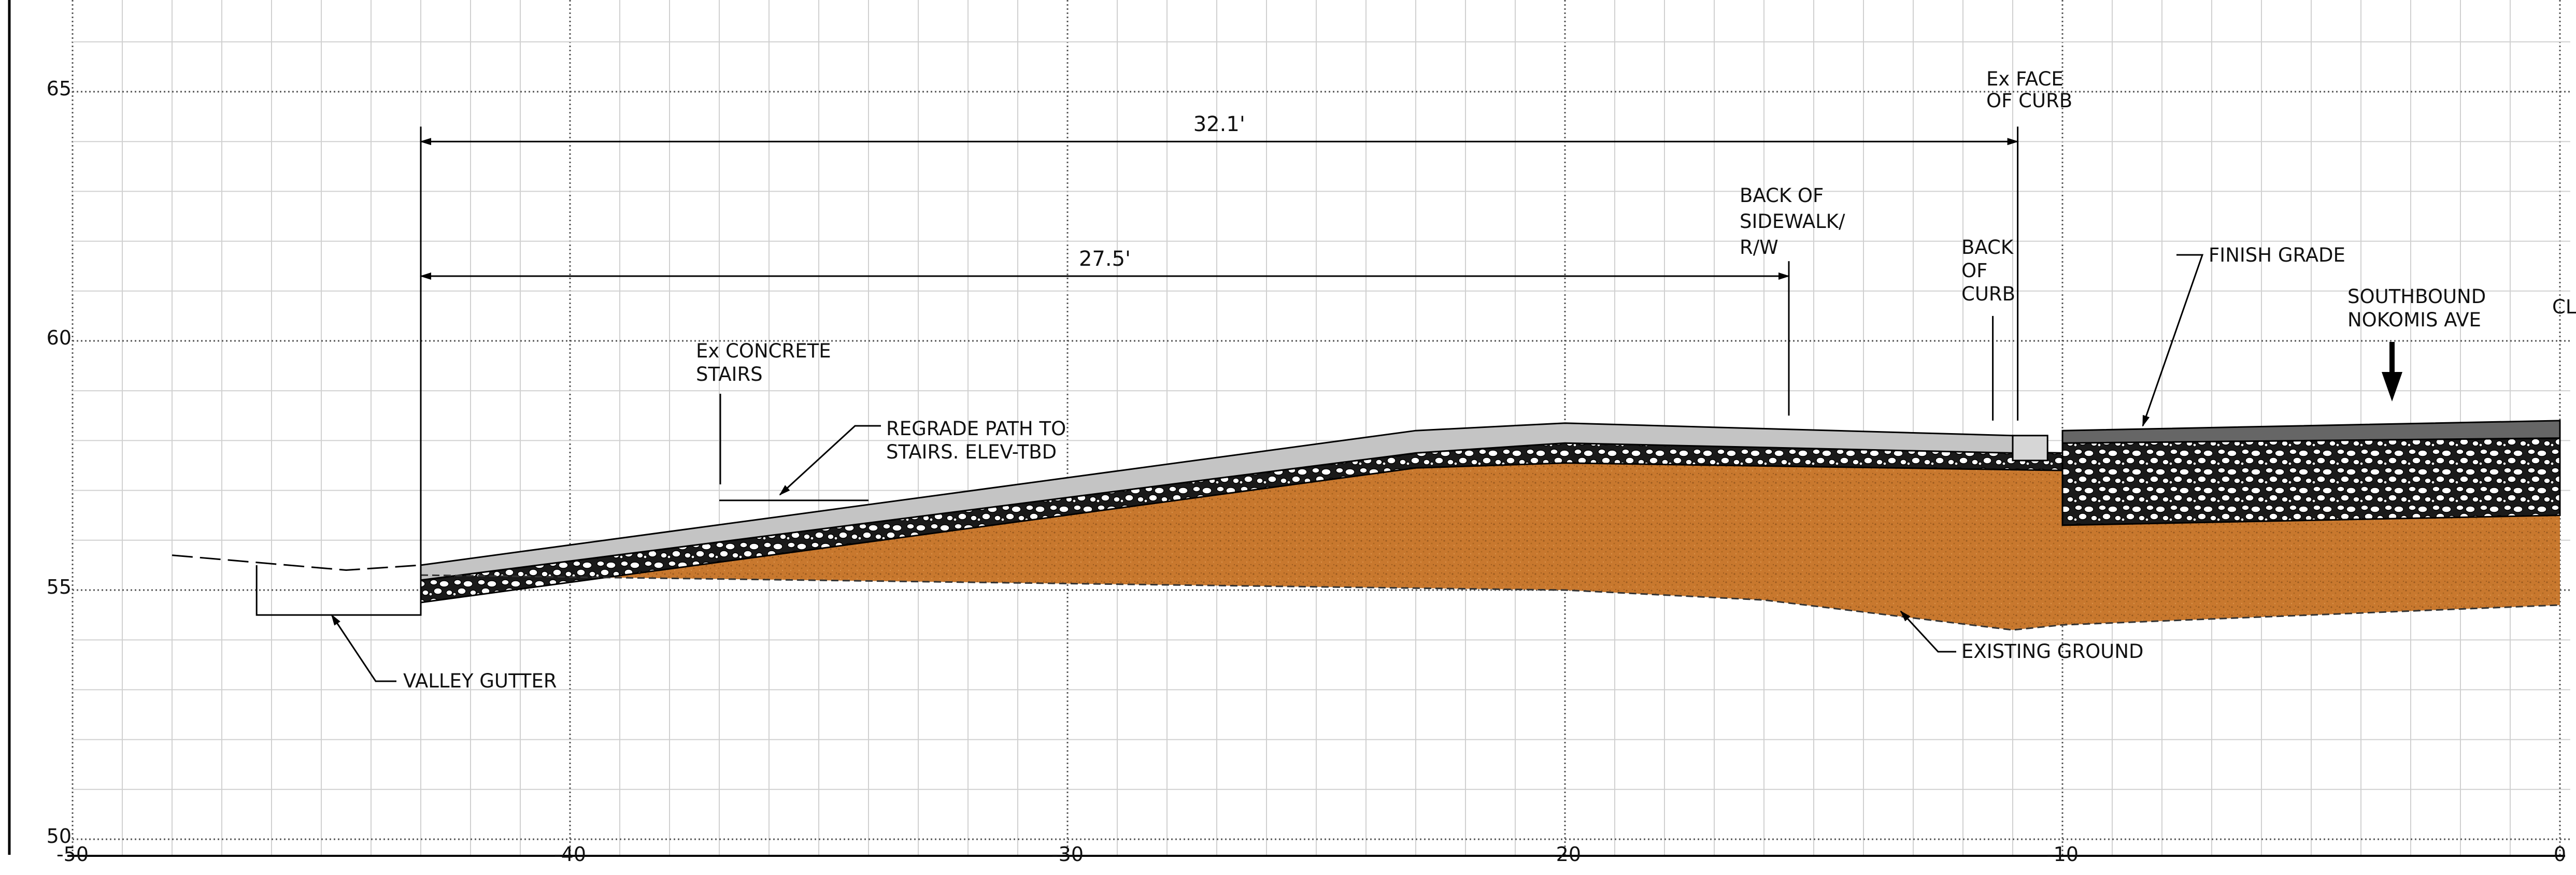 The width and height of the screenshot is (2576, 875). What do you see at coordinates (2030, 448) in the screenshot?
I see `curb` at bounding box center [2030, 448].